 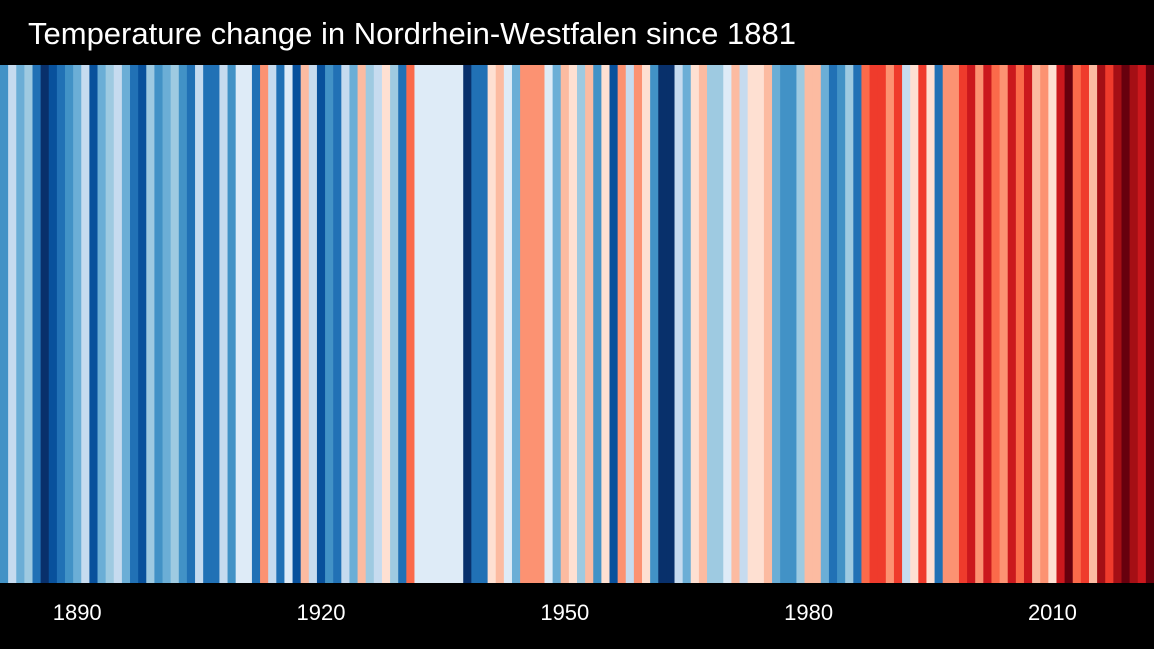 What do you see at coordinates (866, 324) in the screenshot?
I see `stripe-1987` at bounding box center [866, 324].